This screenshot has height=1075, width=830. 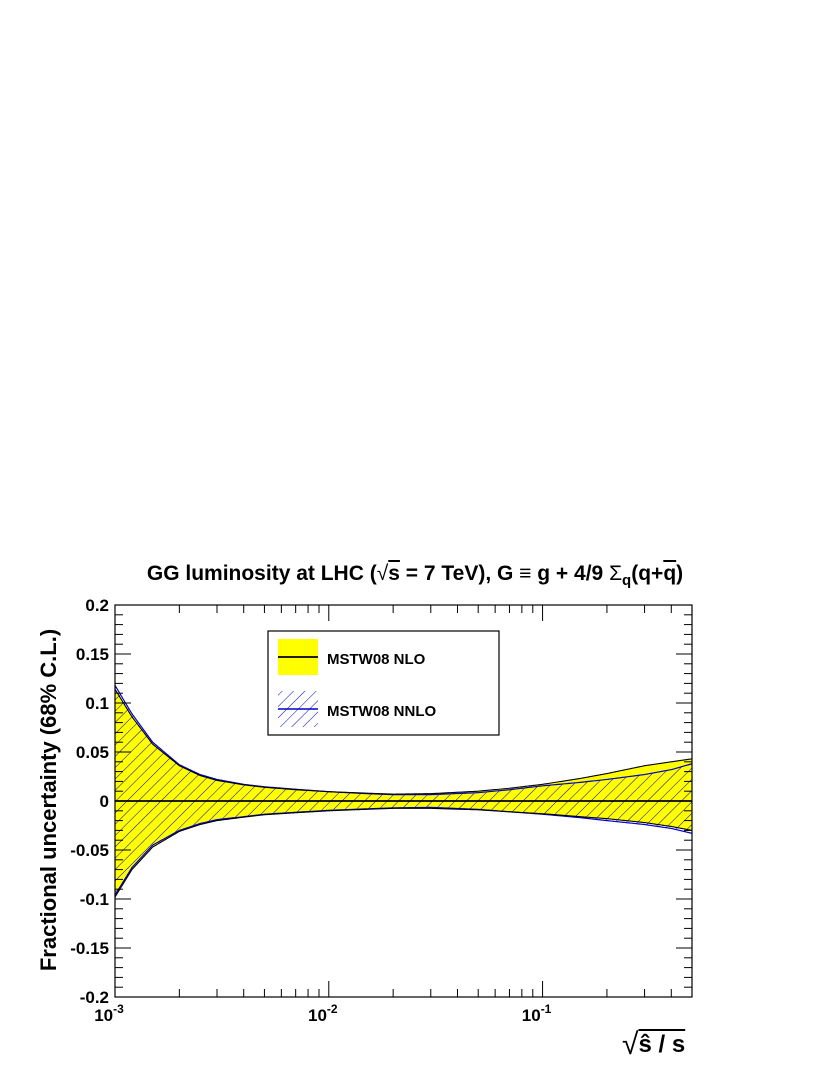 I want to click on nlo-lower-edge, so click(x=403, y=852).